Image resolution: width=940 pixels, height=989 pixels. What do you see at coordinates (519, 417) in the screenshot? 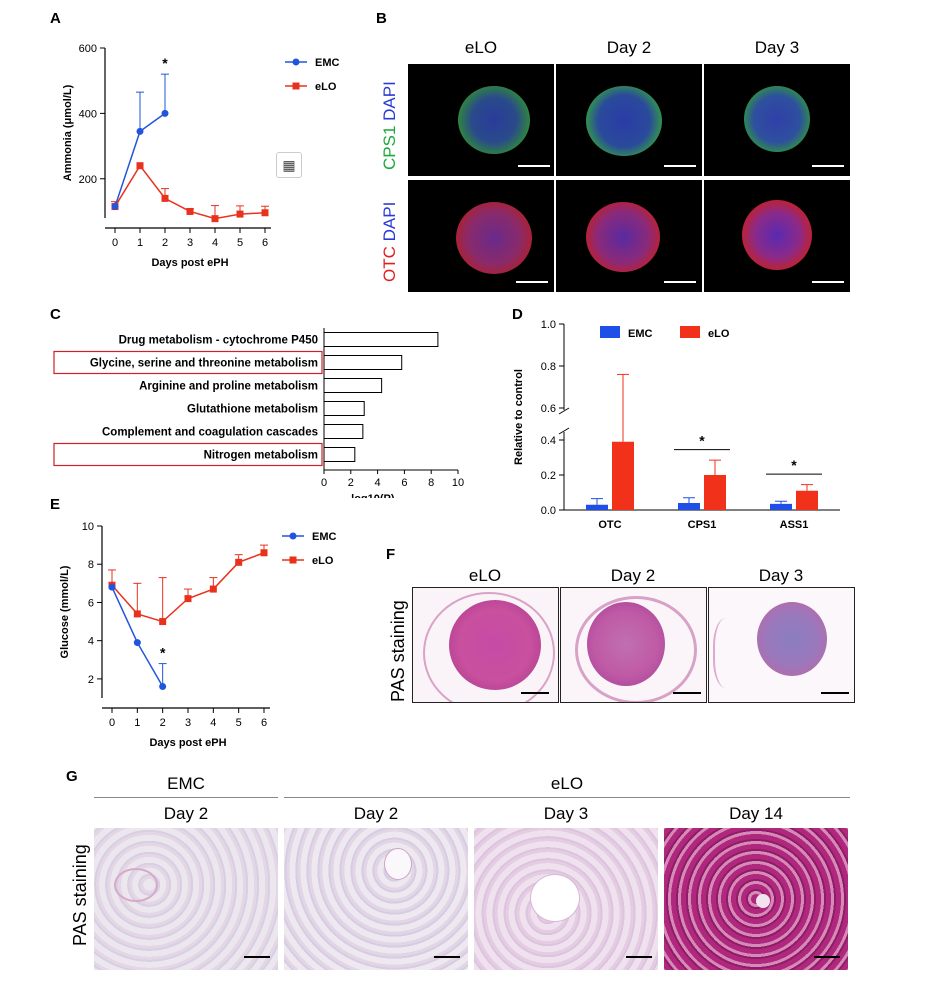
I see `y-axis-title: Relative to control` at bounding box center [519, 417].